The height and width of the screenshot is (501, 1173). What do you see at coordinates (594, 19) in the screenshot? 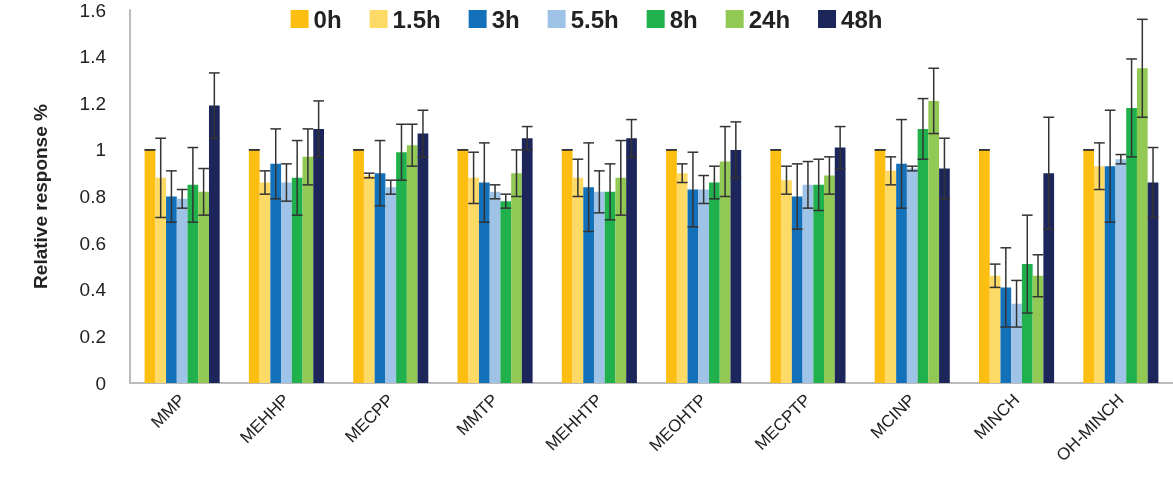
I see `legend-label: 5.5h` at bounding box center [594, 19].